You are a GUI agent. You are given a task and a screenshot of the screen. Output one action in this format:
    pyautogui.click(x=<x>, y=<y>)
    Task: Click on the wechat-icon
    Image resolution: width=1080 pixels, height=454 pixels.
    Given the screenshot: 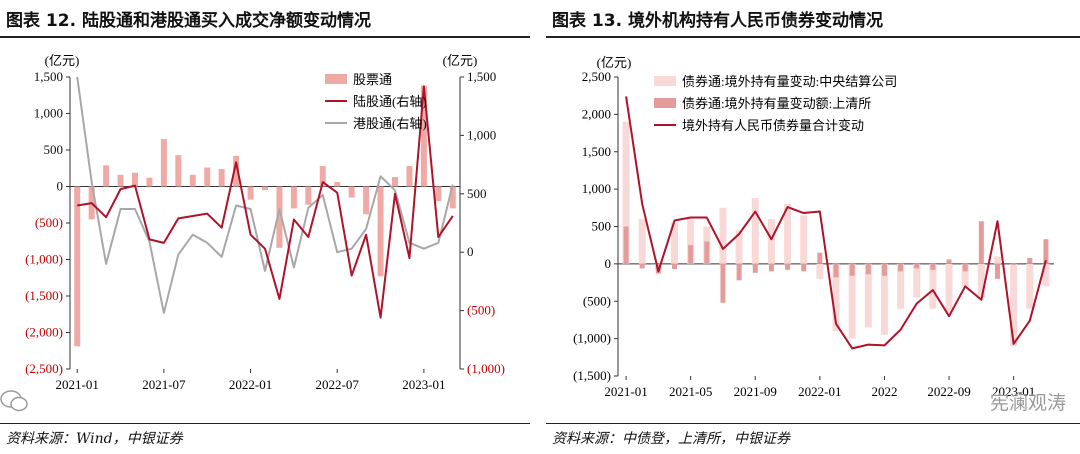 What is the action you would take?
    pyautogui.click(x=14, y=401)
    